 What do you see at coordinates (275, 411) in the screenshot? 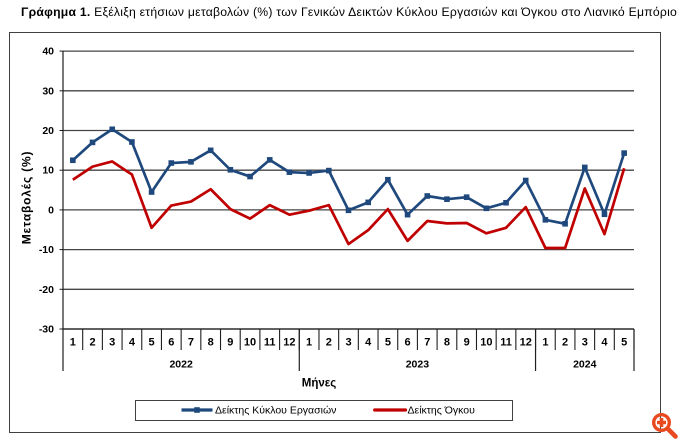
I see `svg-text: Δείκτης Κύκλου Εργασιών` at bounding box center [275, 411].